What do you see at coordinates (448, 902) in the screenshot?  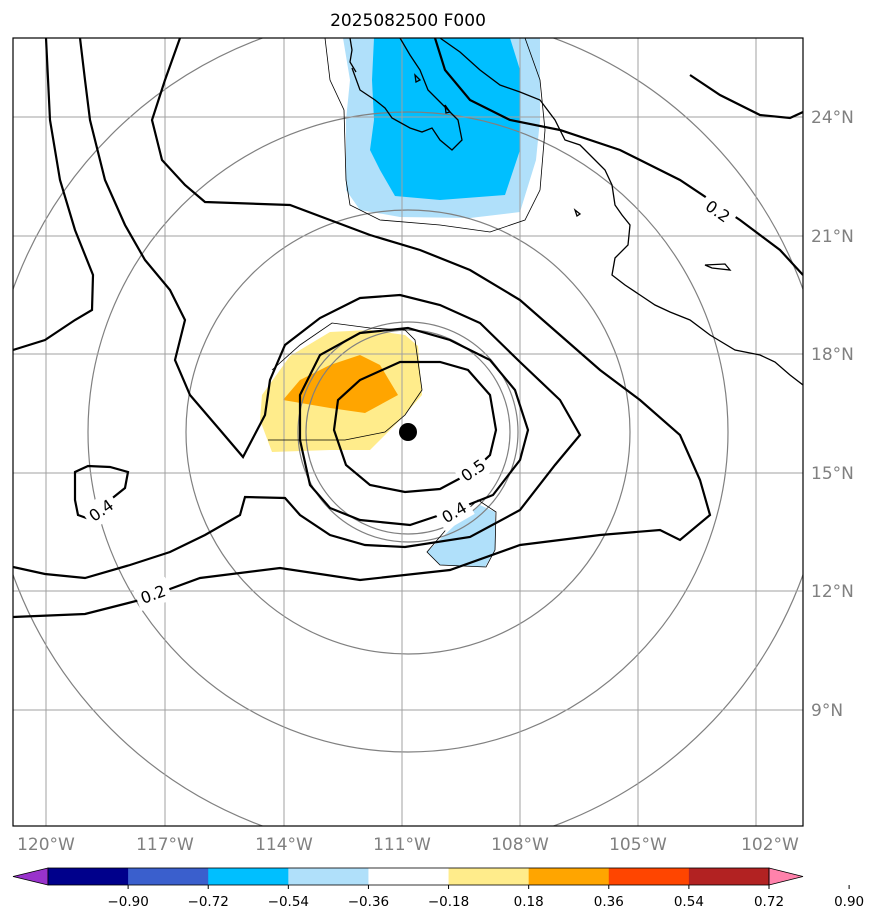 I see `colorbar-label: −0.18` at bounding box center [448, 902].